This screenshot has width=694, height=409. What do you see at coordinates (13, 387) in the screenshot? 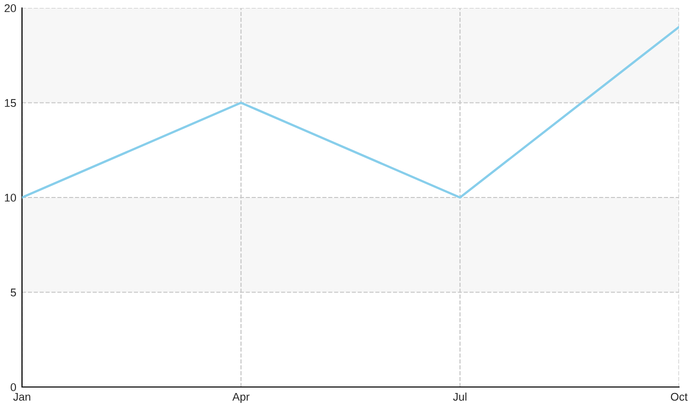
I see `y-tick-label: 0` at bounding box center [13, 387].